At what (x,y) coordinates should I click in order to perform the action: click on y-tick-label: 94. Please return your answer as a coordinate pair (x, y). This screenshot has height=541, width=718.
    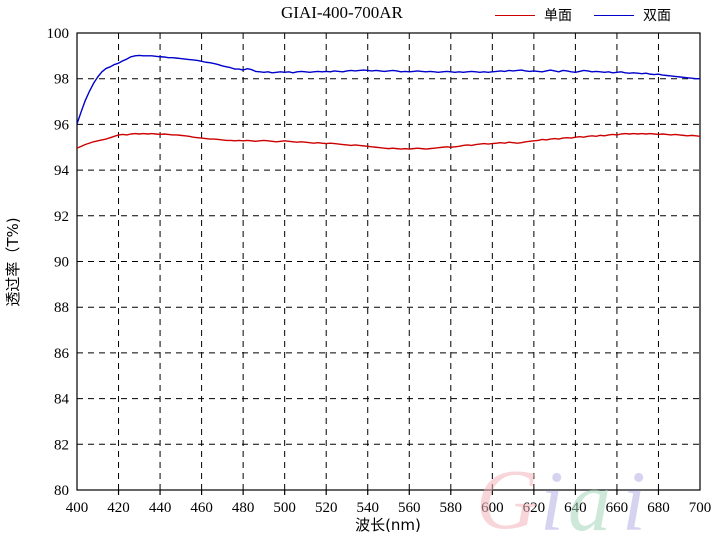
    Looking at the image, I should click on (62, 171).